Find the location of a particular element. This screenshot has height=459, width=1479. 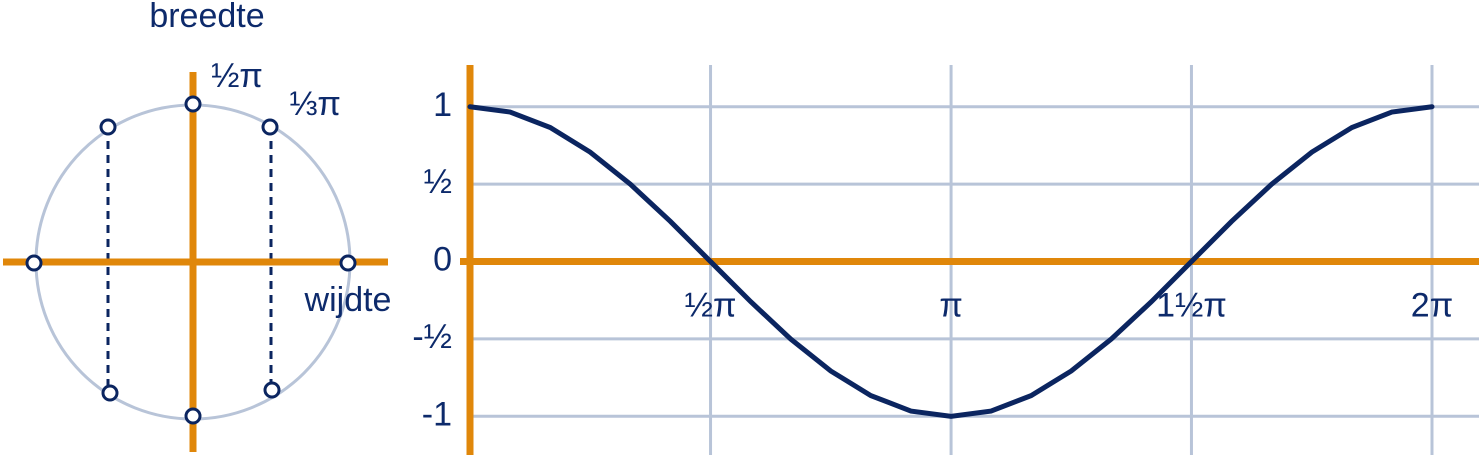

x-tick-label: 2π is located at coordinates (1432, 306).